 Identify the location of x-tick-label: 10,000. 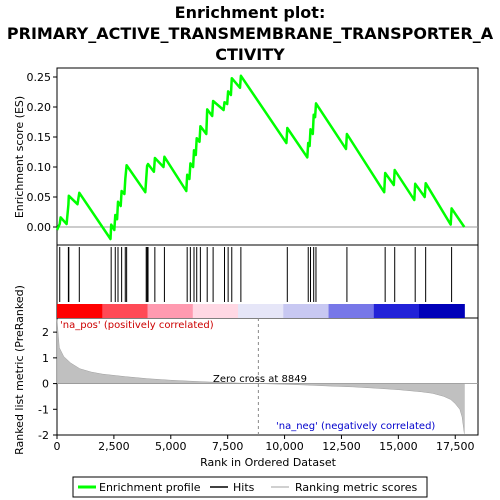
(284, 446).